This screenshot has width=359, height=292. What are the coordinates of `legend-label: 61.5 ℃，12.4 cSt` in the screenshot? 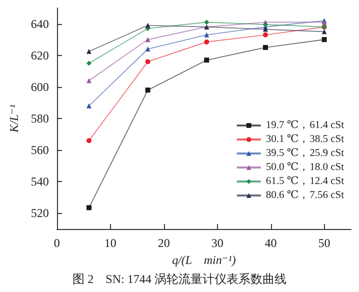 It's located at (305, 181).